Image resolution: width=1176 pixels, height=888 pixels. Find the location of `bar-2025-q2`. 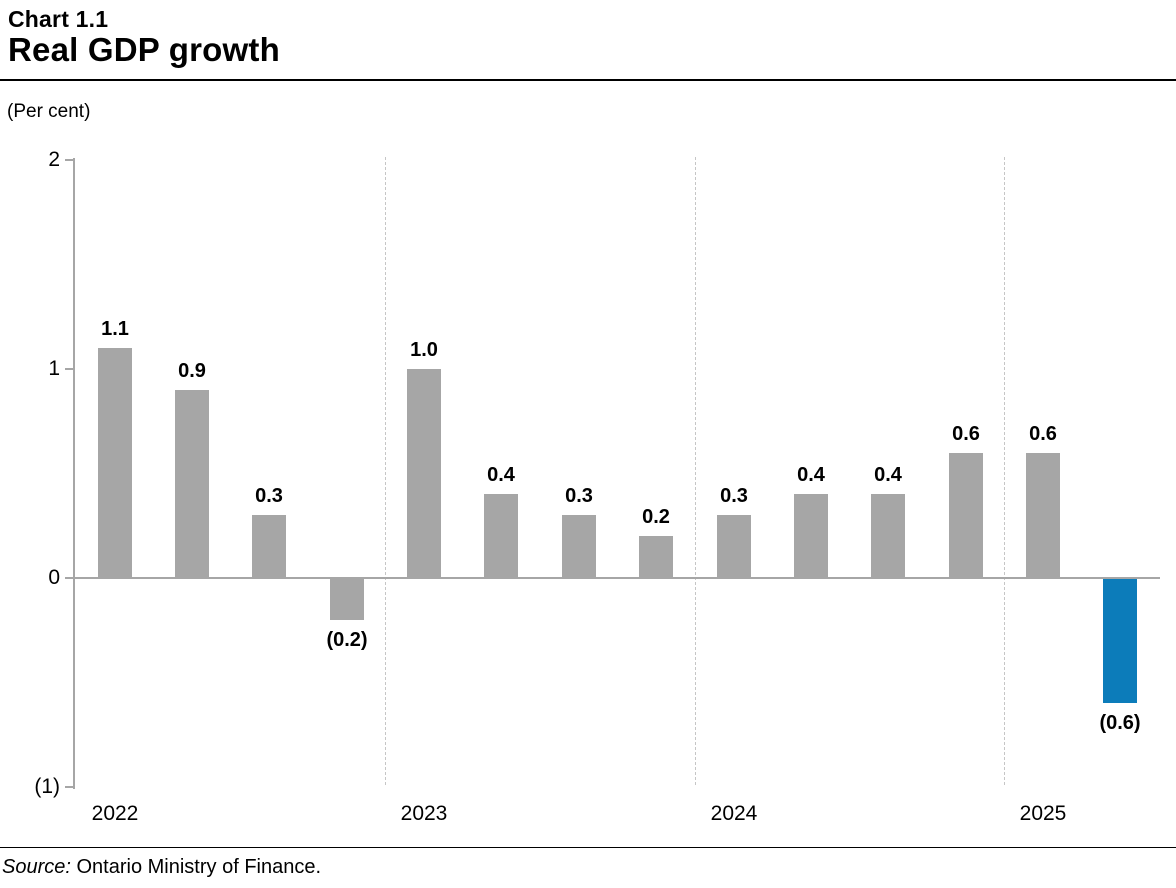

bar-2025-q2 is located at coordinates (1120, 640).